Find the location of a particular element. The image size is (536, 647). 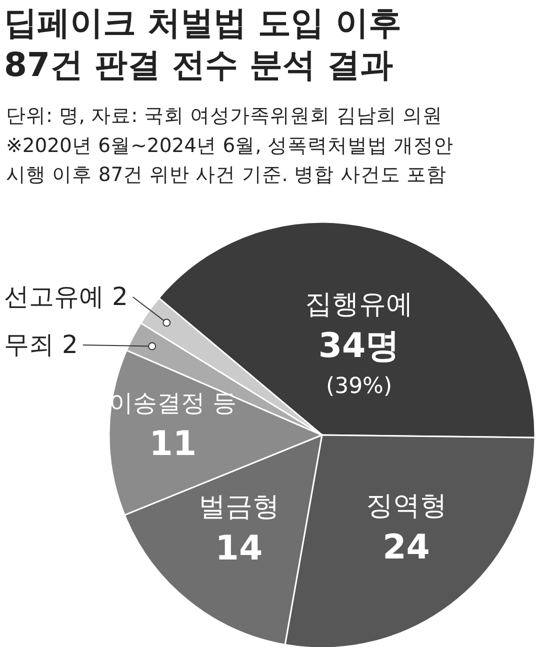

slice-label: 징역형 is located at coordinates (406, 506).